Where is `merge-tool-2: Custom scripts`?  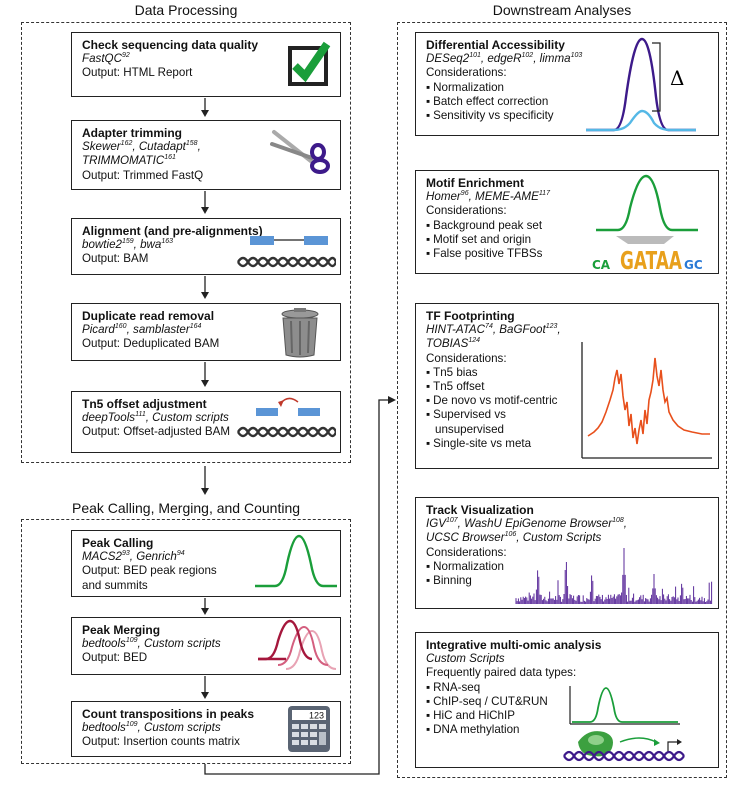 merge-tool-2: Custom scripts is located at coordinates (182, 644).